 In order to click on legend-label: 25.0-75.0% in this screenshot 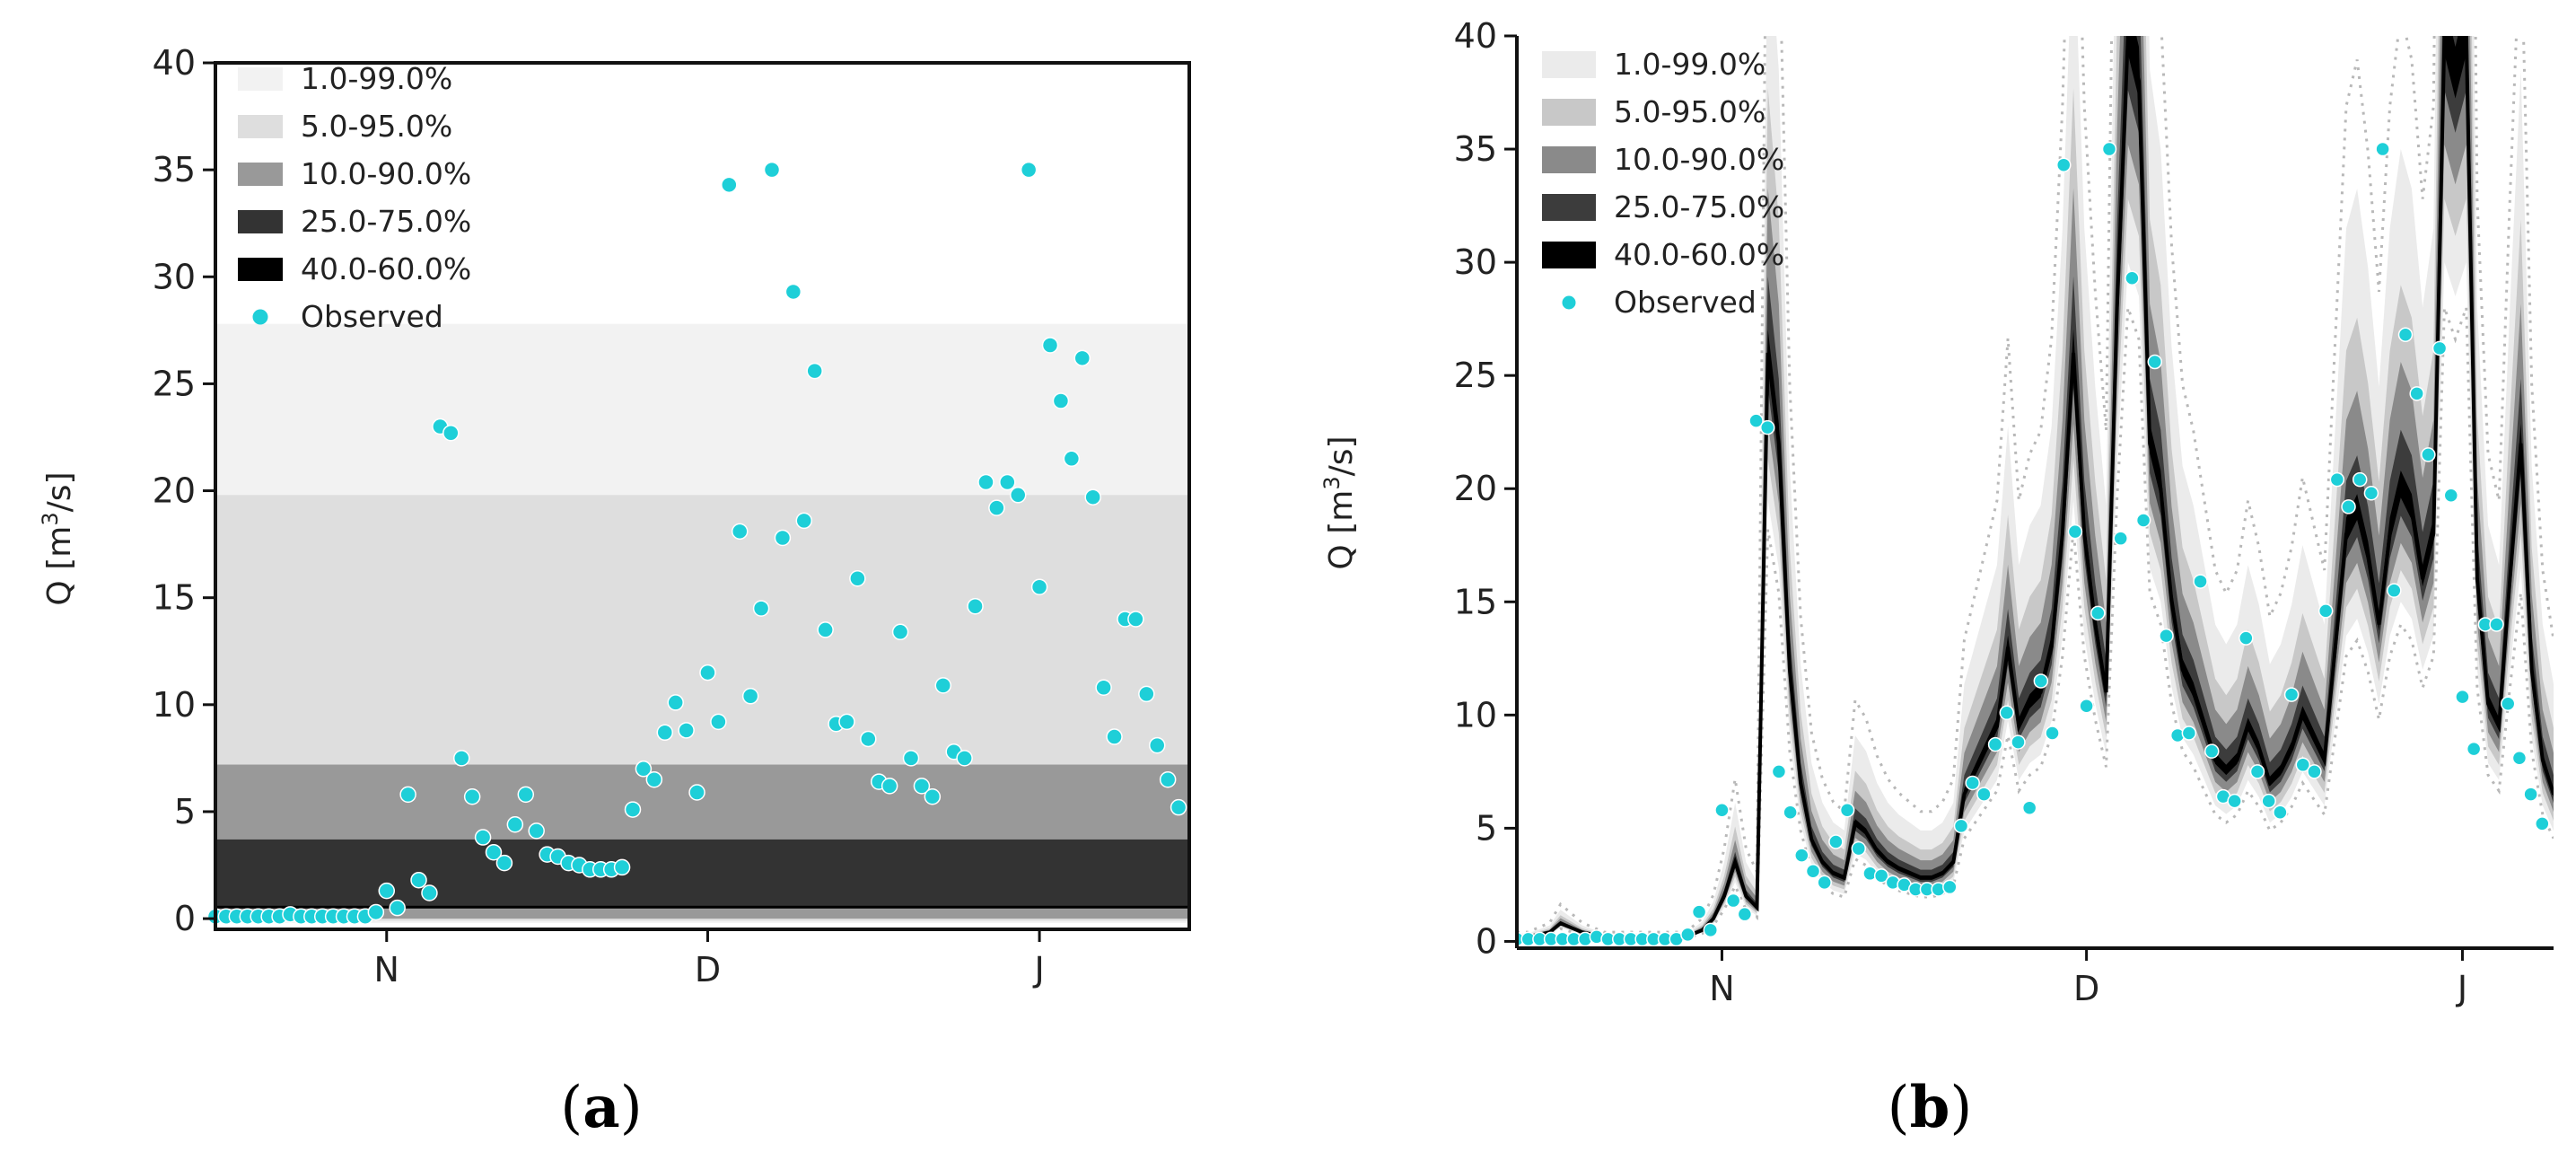, I will do `click(1699, 206)`.